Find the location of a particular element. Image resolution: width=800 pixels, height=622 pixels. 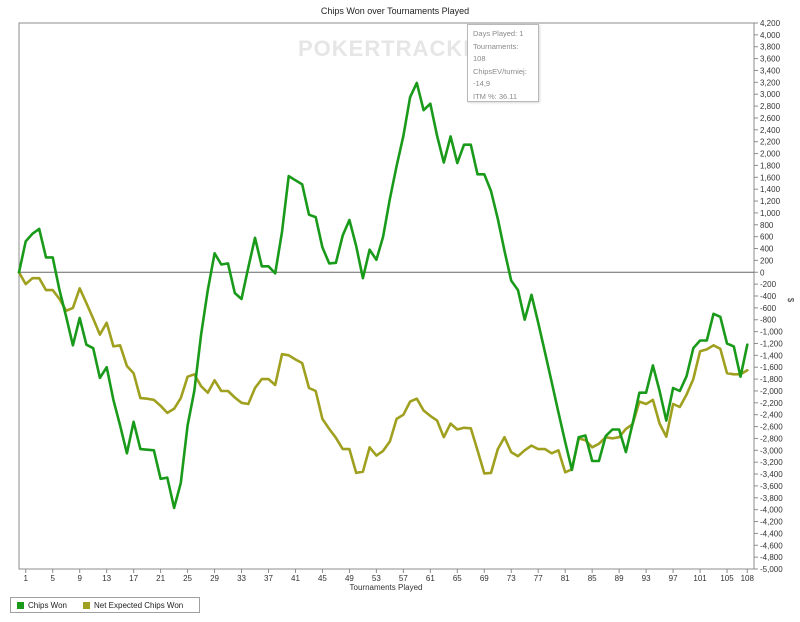

y-tick-label: -4,600 is located at coordinates (771, 545).